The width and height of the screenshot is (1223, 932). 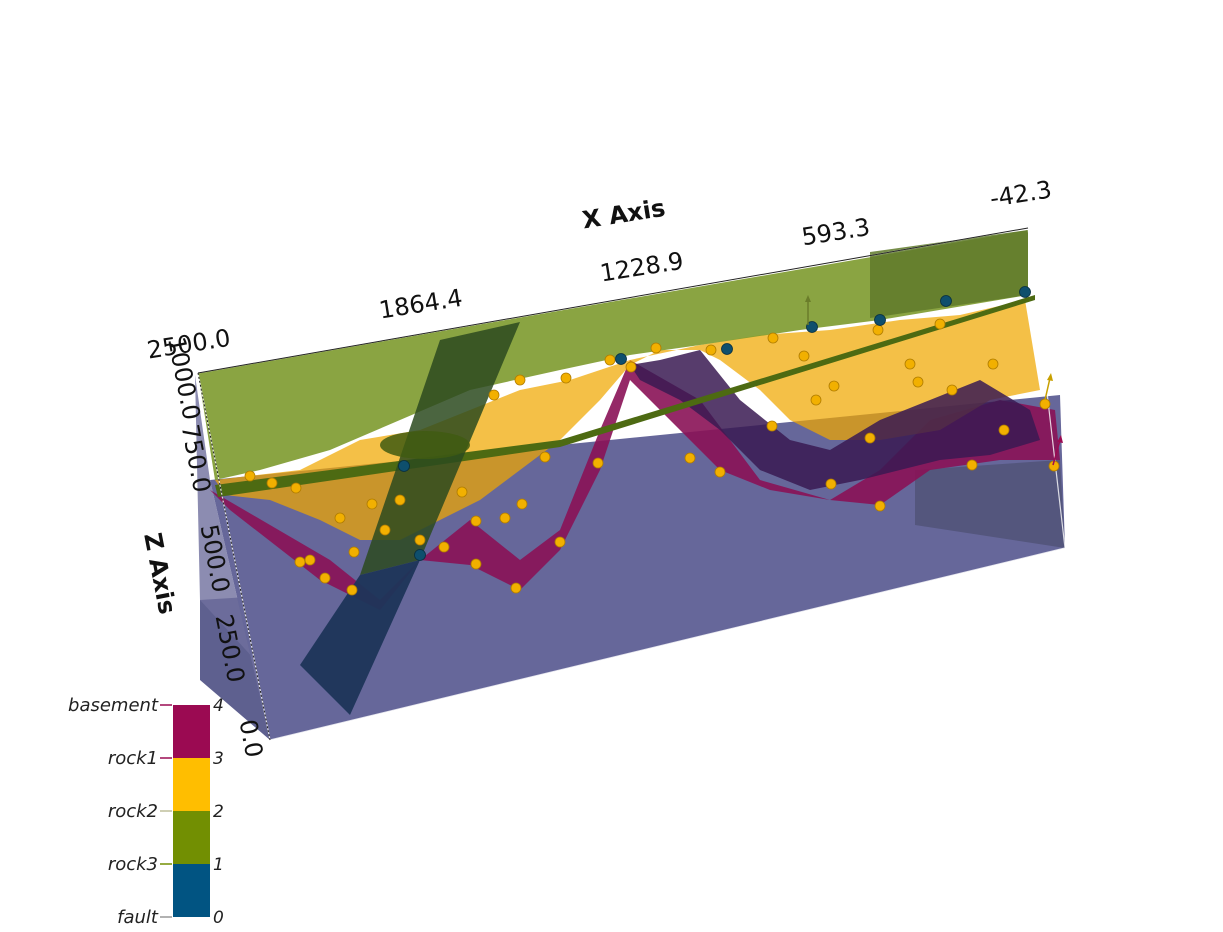 I want to click on legend-tick-1: 1, so click(x=218, y=865).